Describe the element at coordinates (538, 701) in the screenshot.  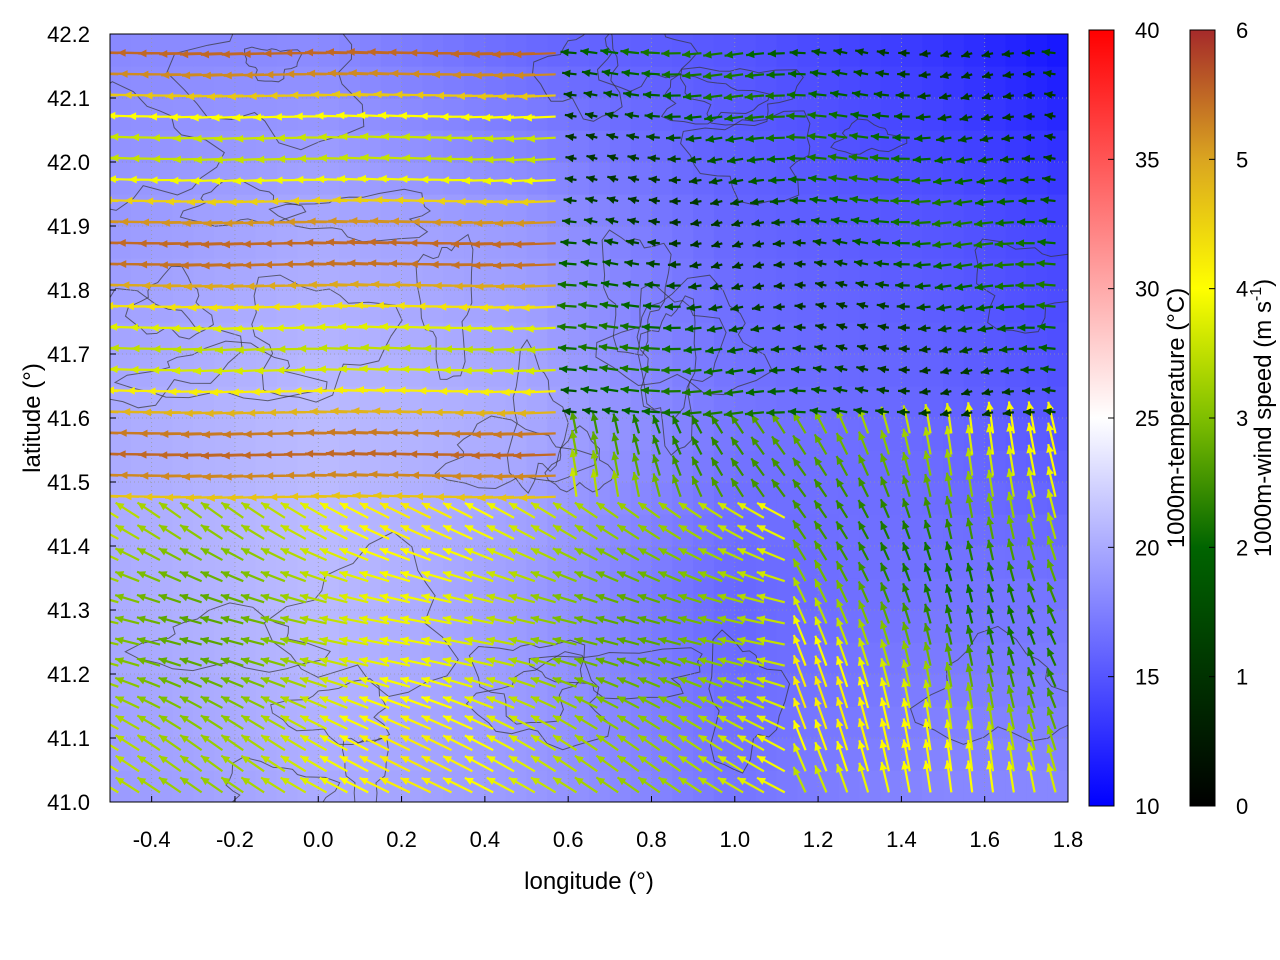
I see `contour-line` at that location.